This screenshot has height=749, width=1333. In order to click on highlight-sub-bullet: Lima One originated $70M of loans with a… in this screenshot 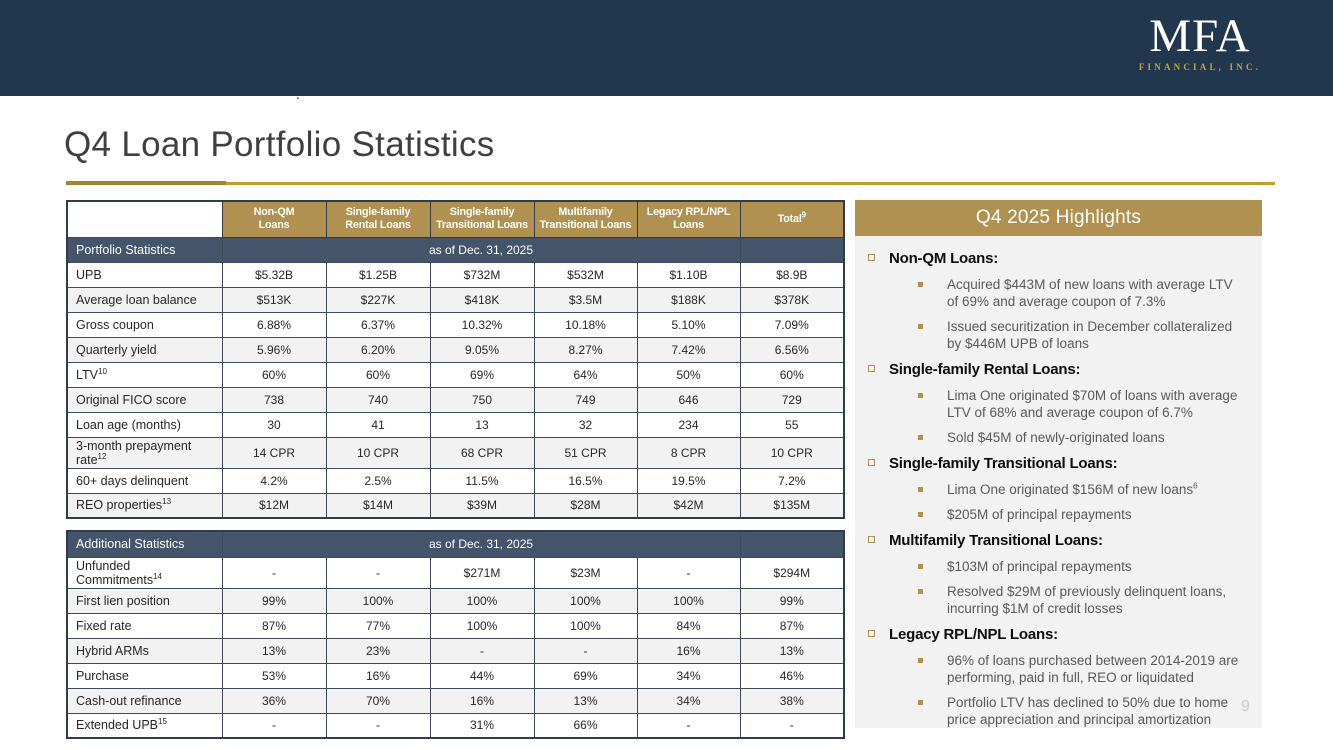, I will do `click(1053, 404)`.